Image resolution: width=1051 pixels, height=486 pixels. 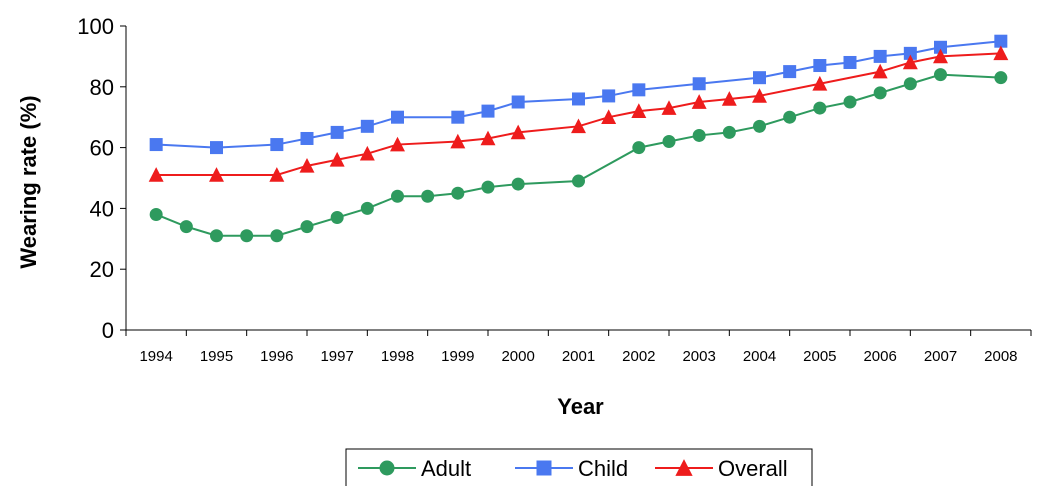 What do you see at coordinates (879, 356) in the screenshot?
I see `x-tick-label: 2006` at bounding box center [879, 356].